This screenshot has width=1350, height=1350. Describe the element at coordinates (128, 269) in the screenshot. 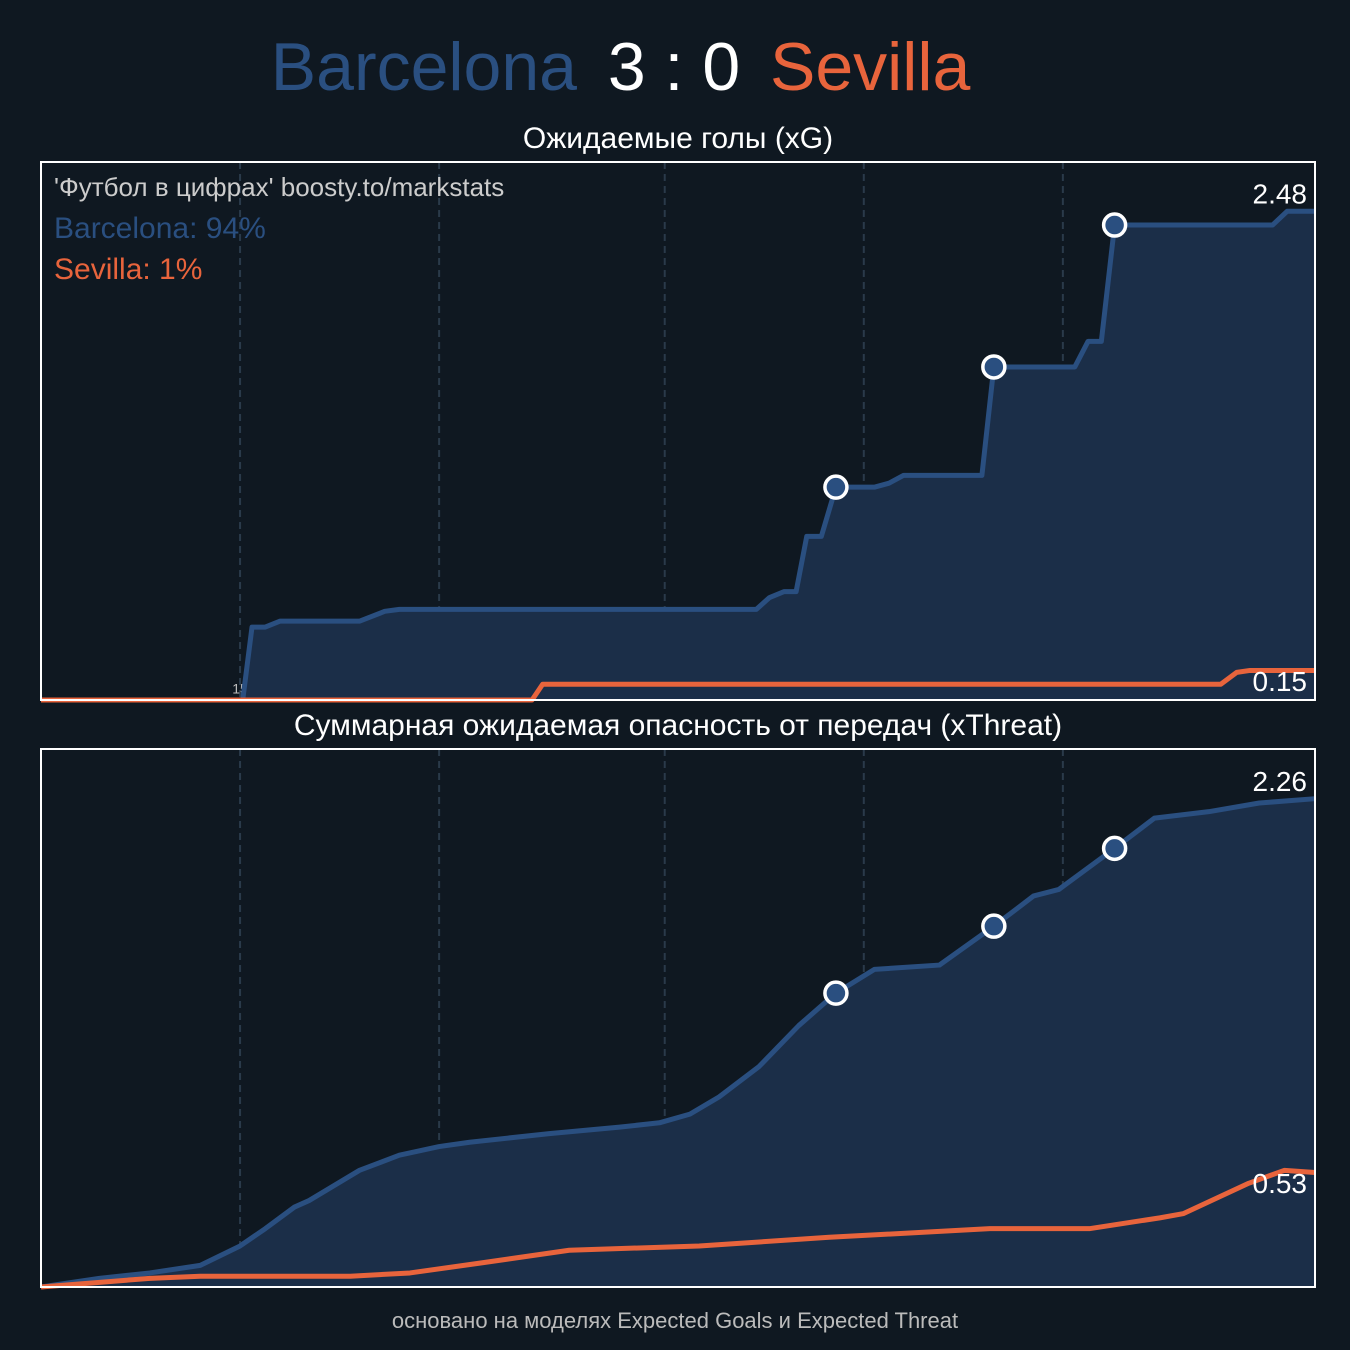

I see `legend-label: Sevilla: 1%` at that location.